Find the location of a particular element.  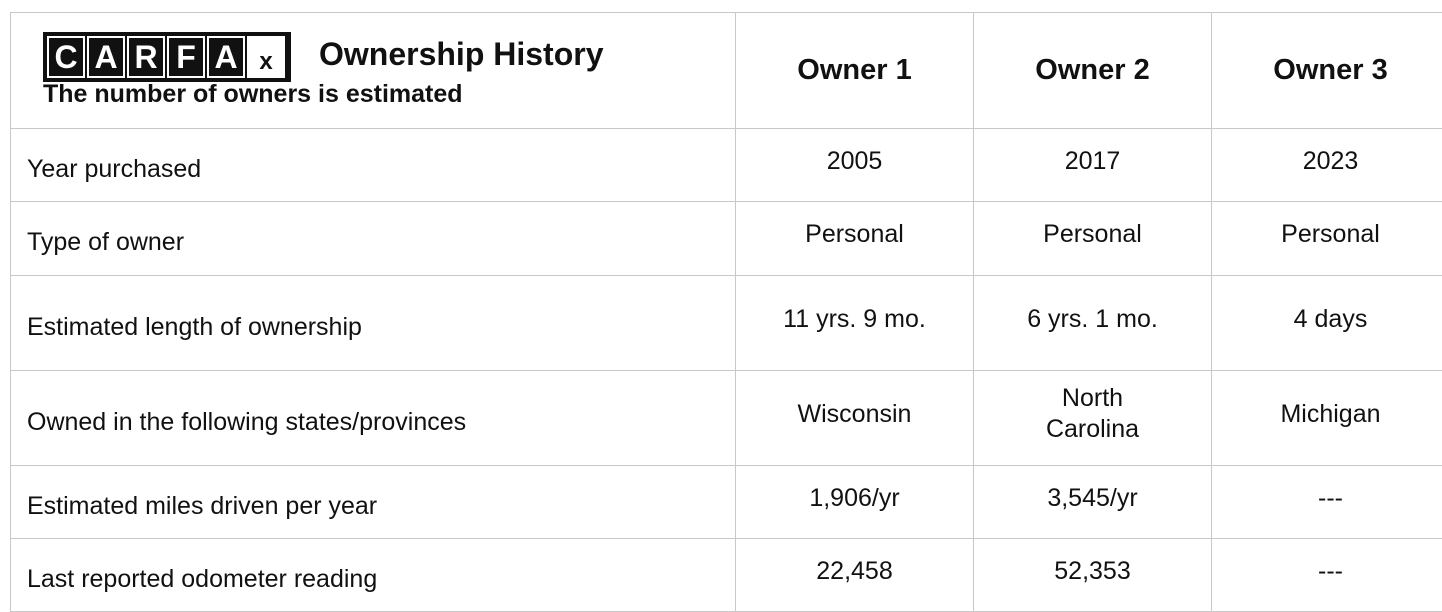

row-label: Last reported odometer reading is located at coordinates (373, 575).